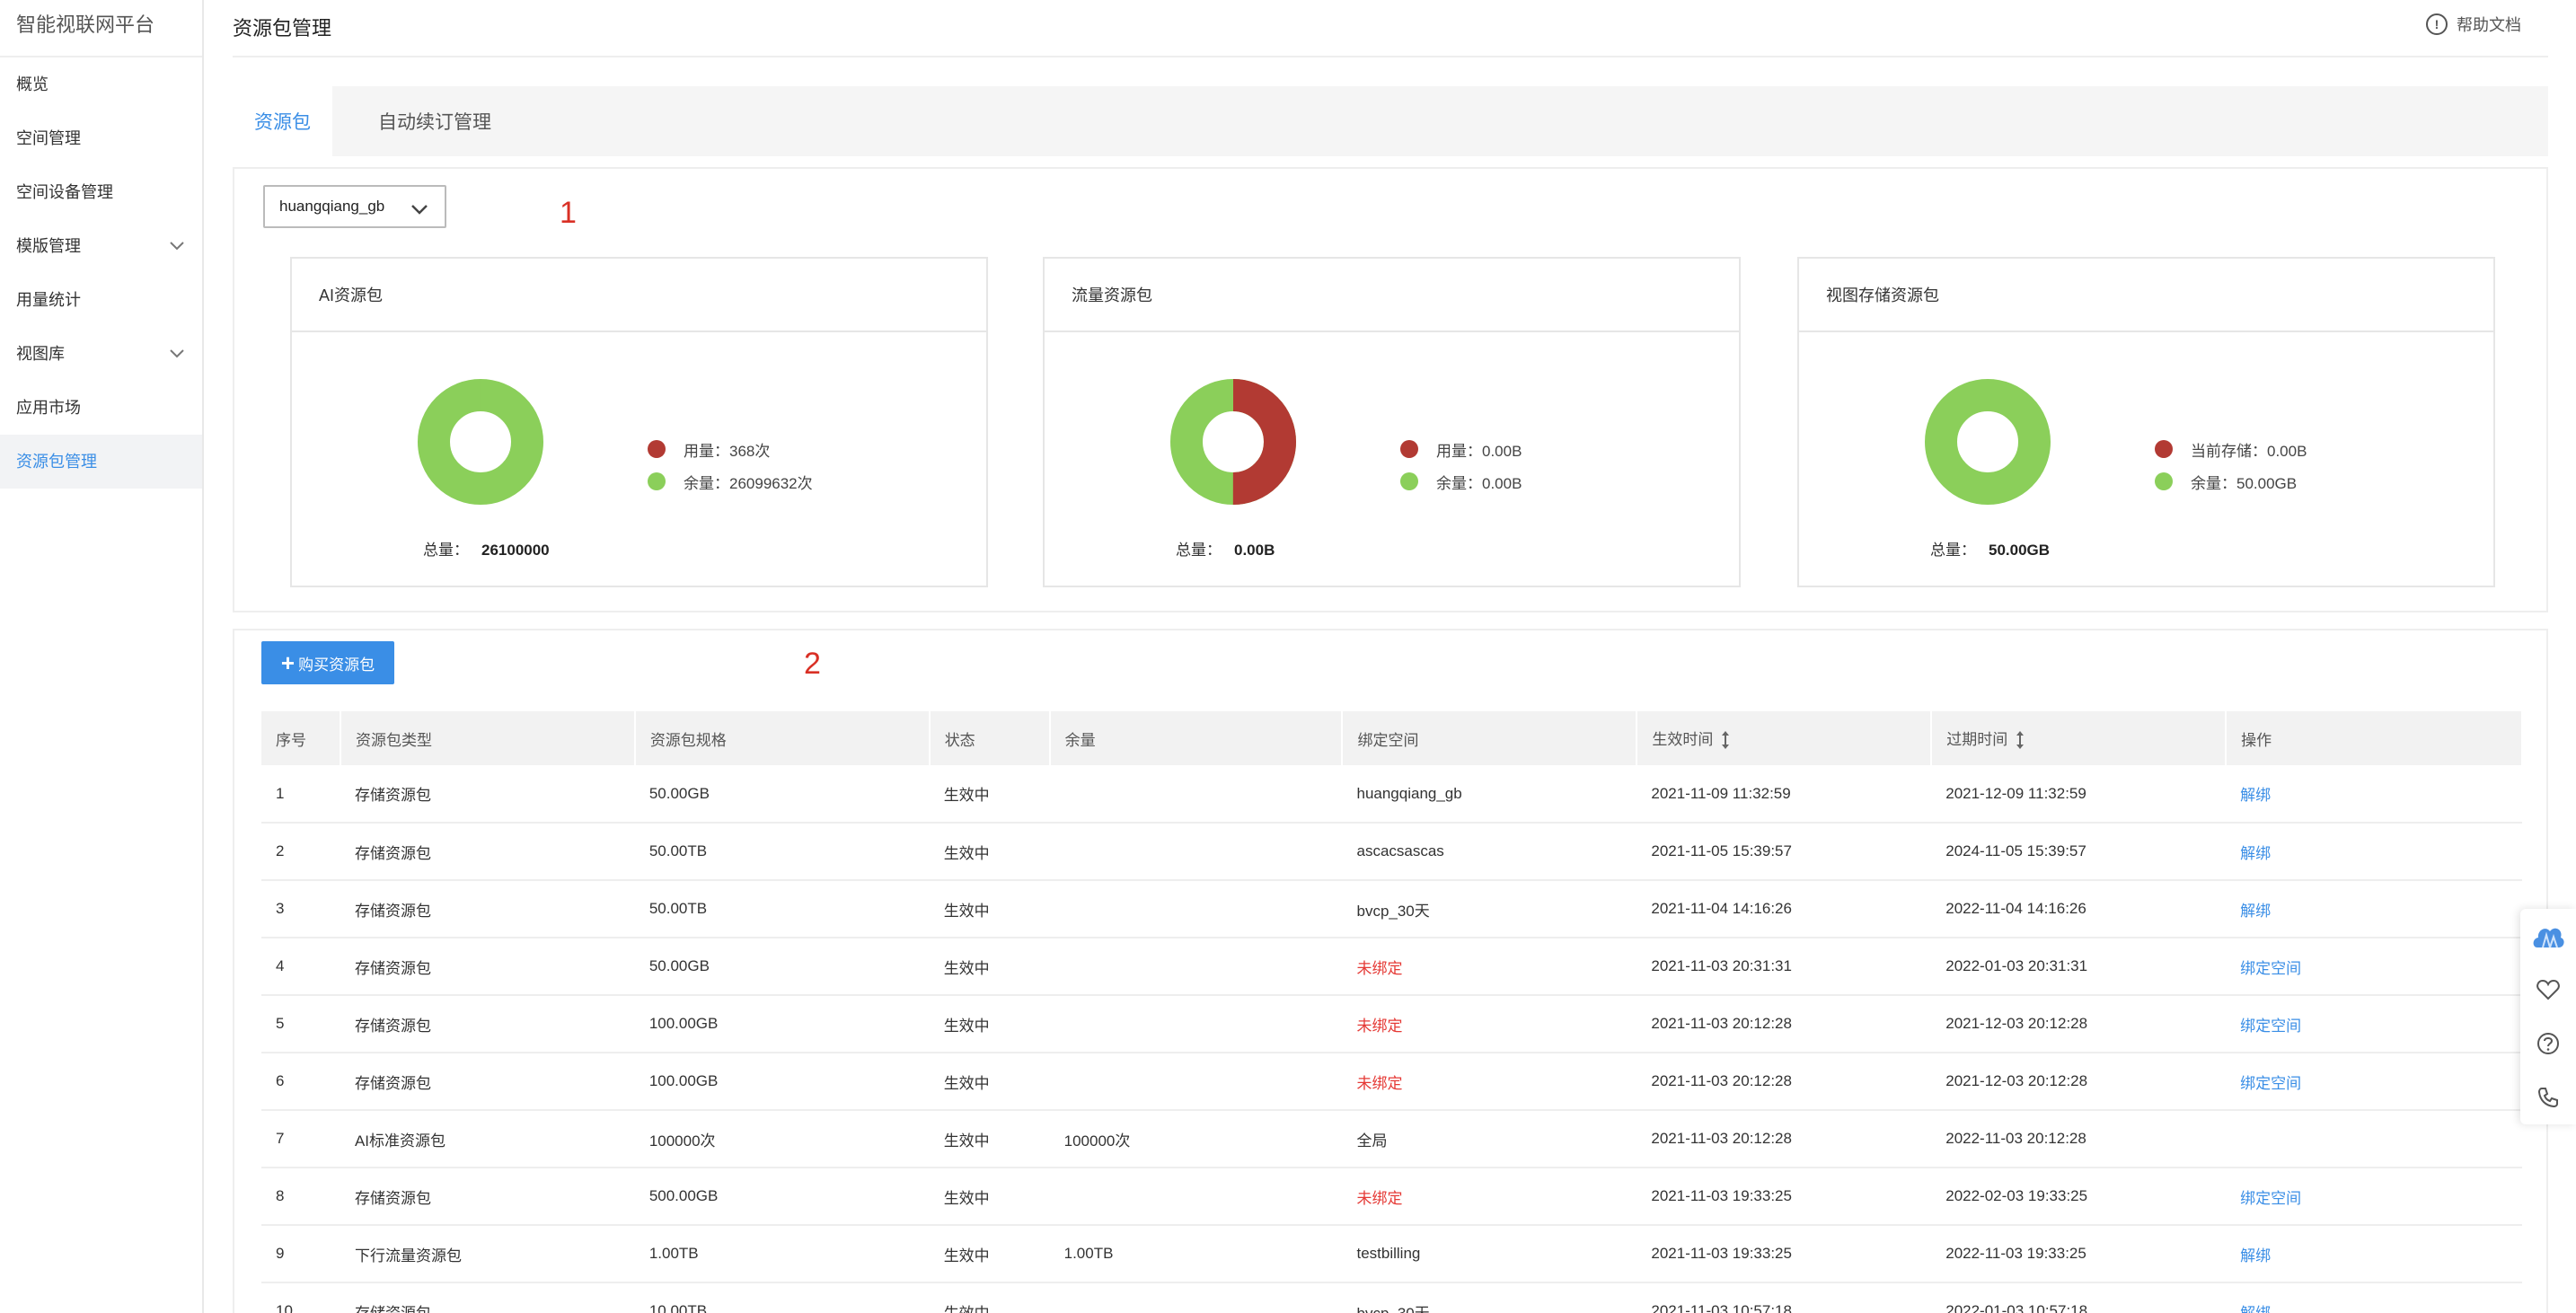 This screenshot has width=2576, height=1313. Describe the element at coordinates (782, 1197) in the screenshot. I see `cell-spec: 500.00GB` at that location.